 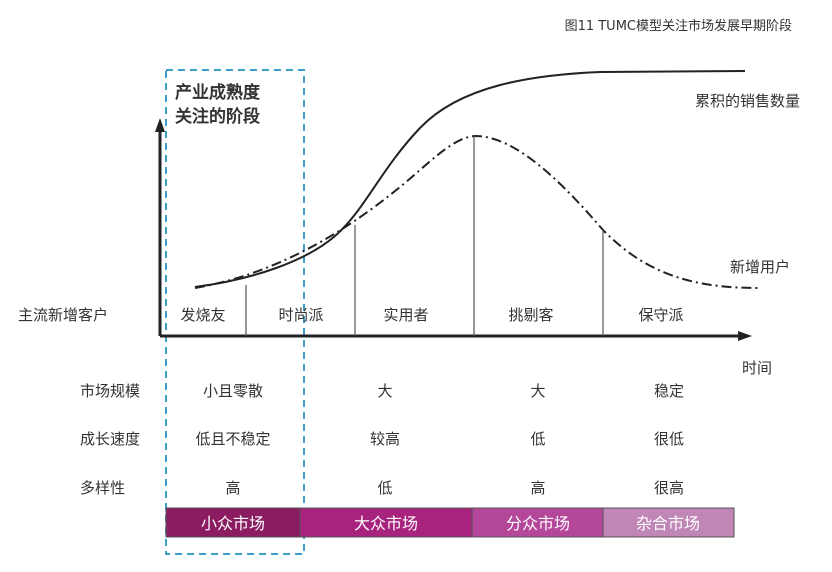 What do you see at coordinates (669, 391) in the screenshot?
I see `table-cell: 稳定` at bounding box center [669, 391].